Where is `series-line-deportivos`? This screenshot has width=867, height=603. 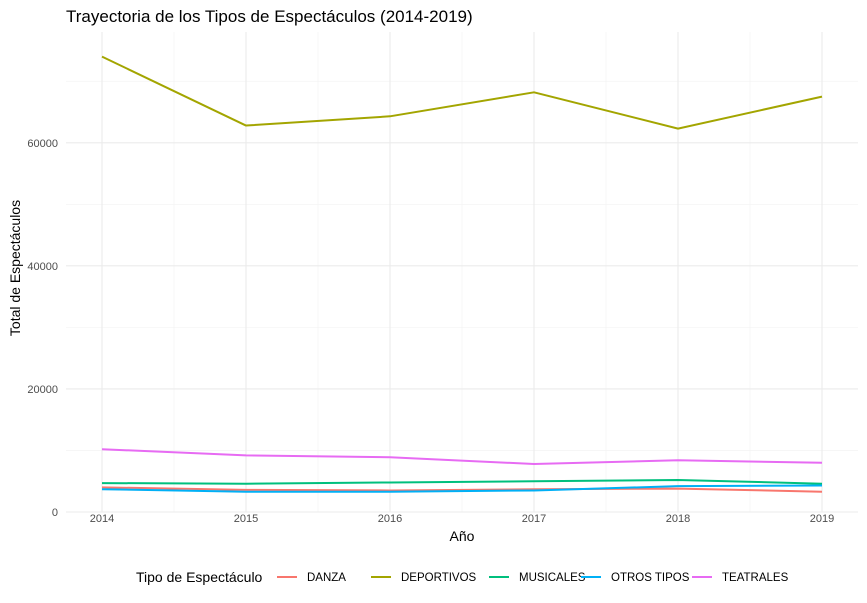
series-line-deportivos is located at coordinates (462, 92).